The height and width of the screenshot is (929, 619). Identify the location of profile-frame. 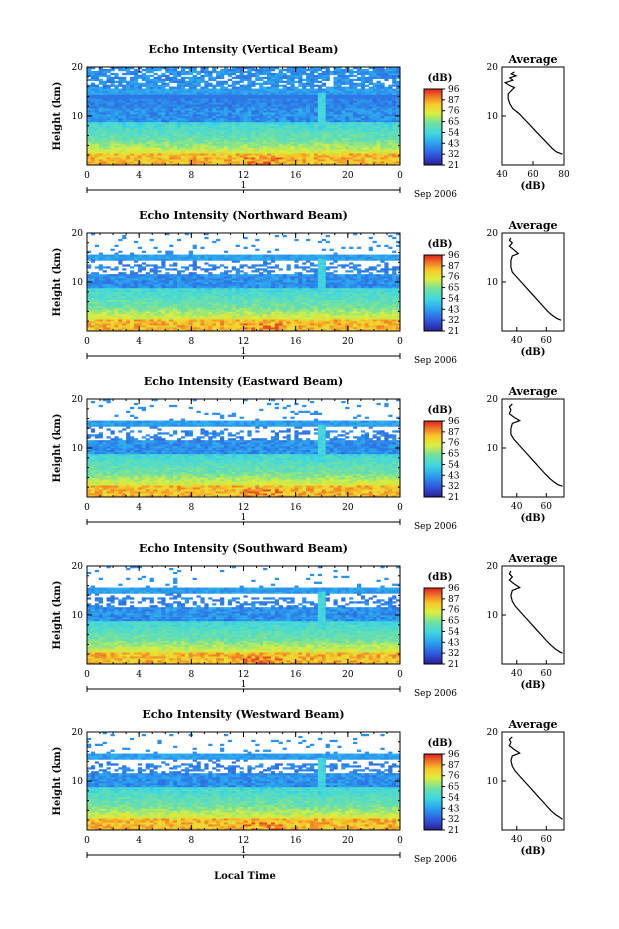
(533, 615).